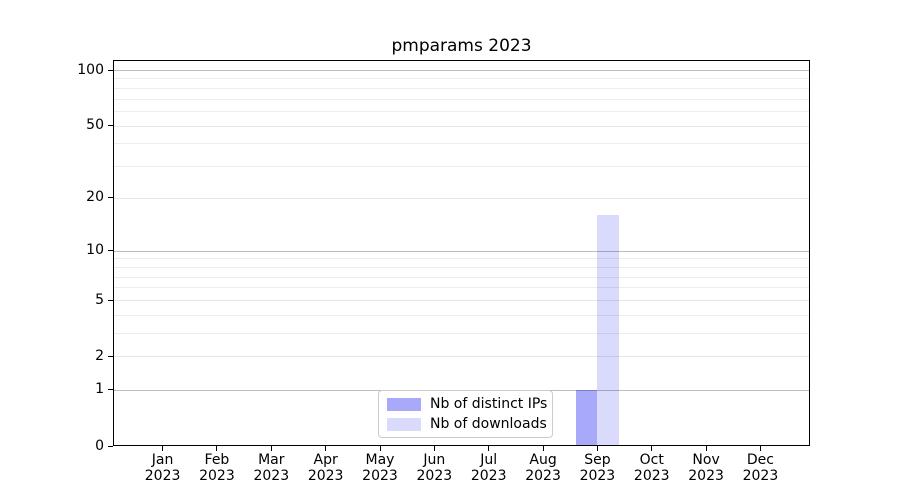  What do you see at coordinates (325, 460) in the screenshot?
I see `x-tick-month: Apr` at bounding box center [325, 460].